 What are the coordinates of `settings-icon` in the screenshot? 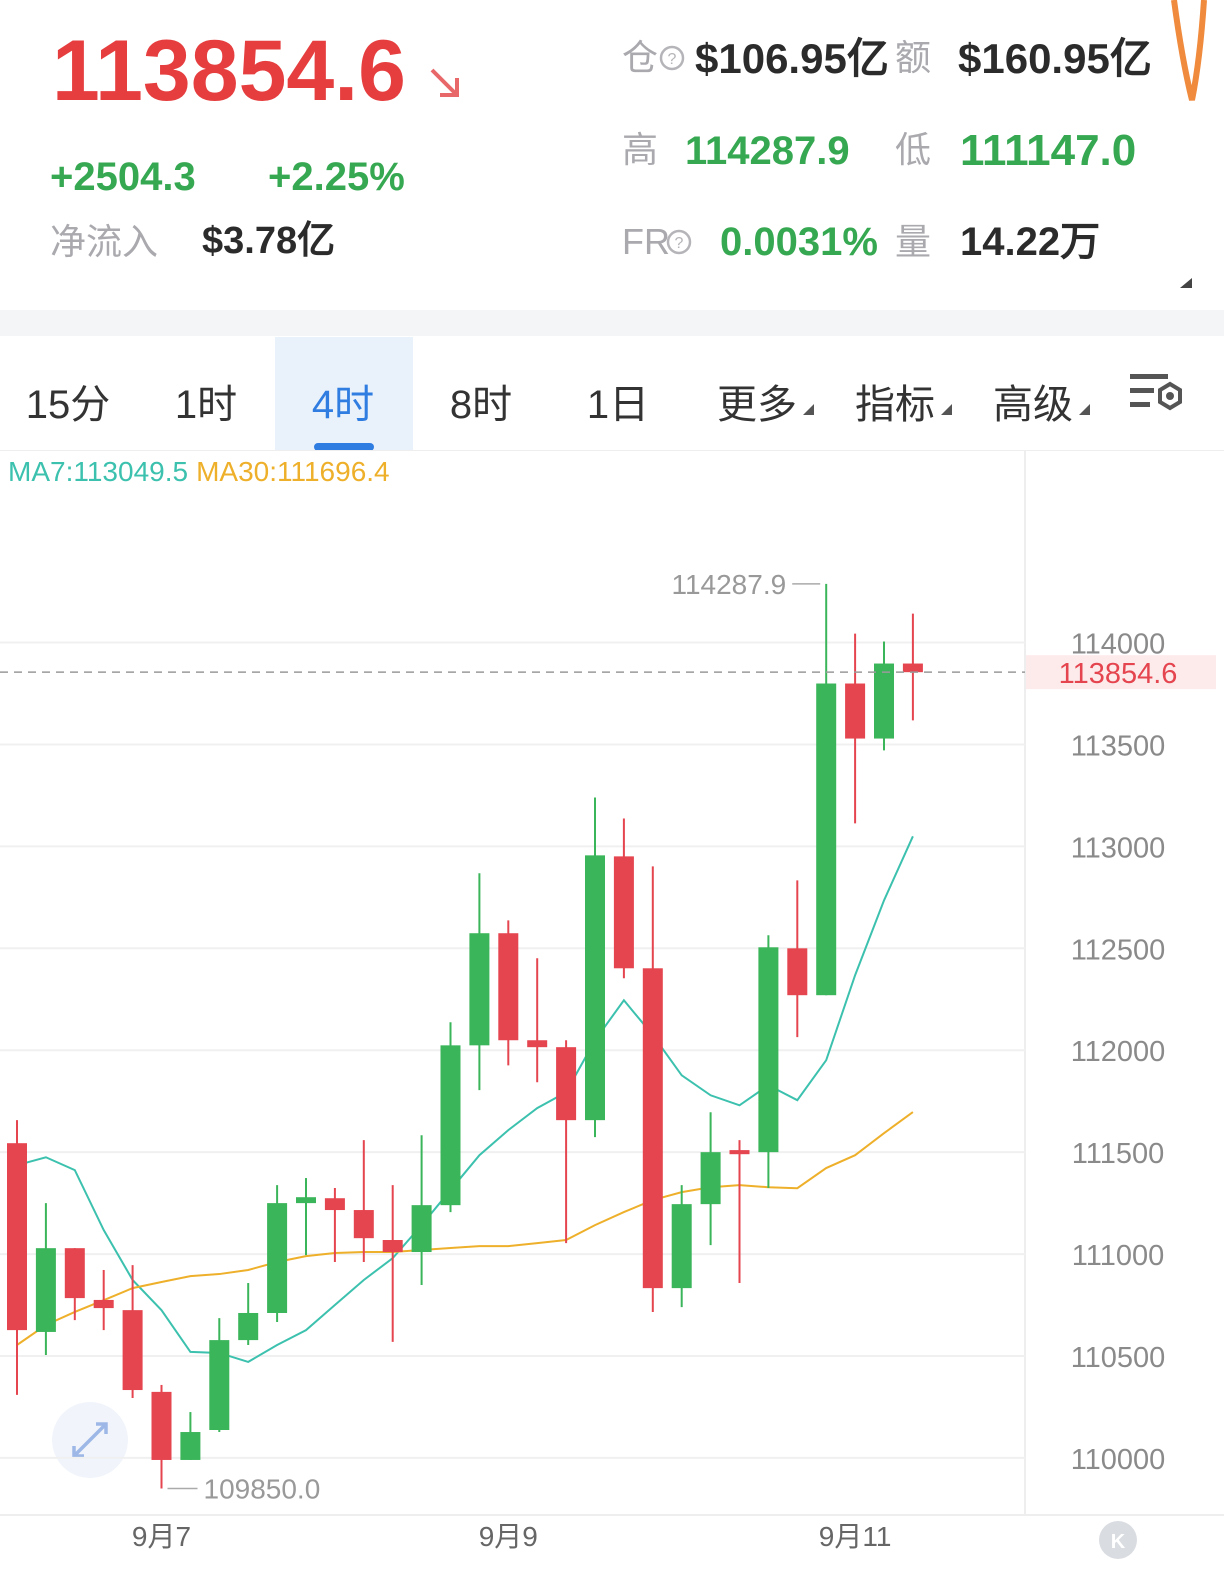 It's located at (1157, 394).